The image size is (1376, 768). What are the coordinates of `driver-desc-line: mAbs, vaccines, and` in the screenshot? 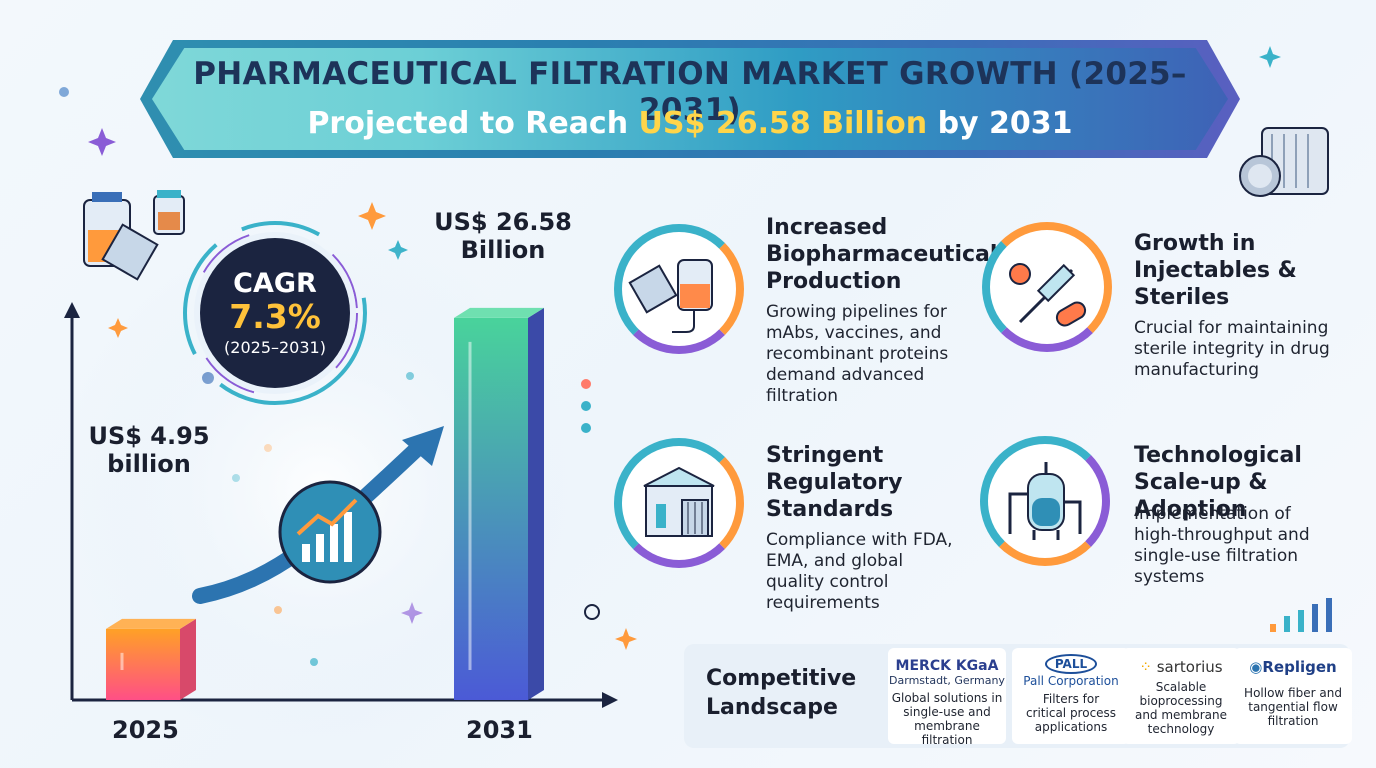 It's located at (854, 333).